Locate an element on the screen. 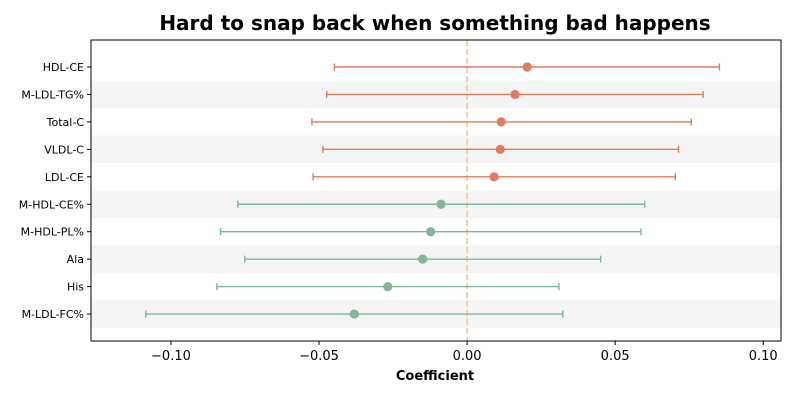  x-tick-label: −0.05 is located at coordinates (319, 356).